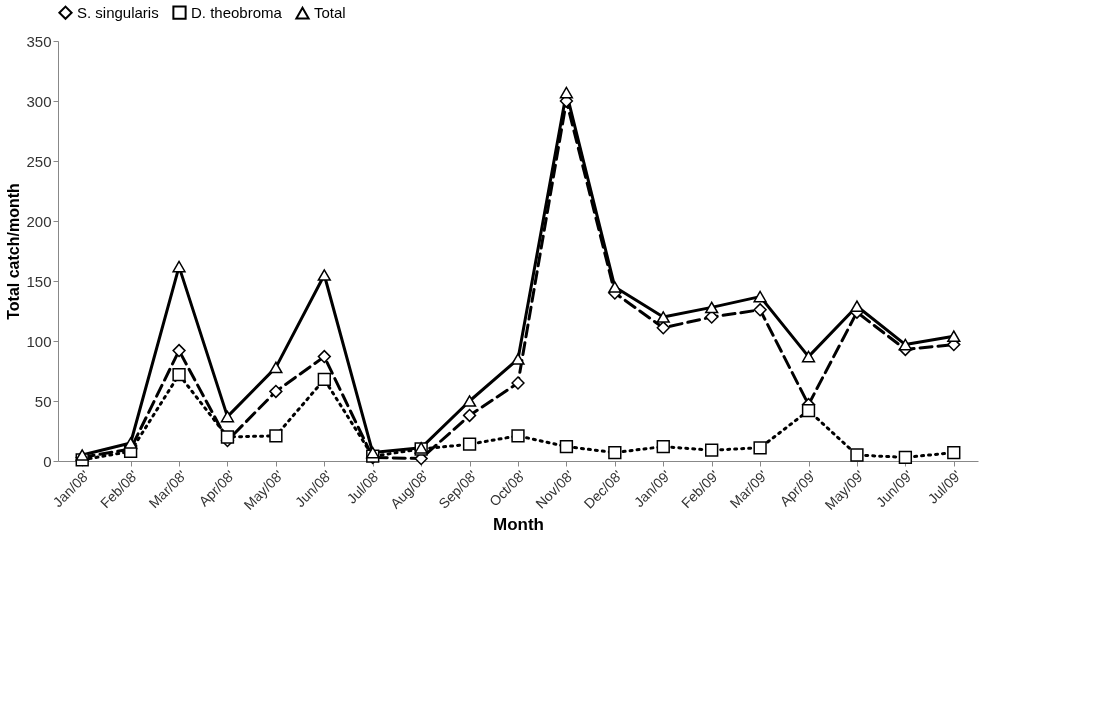 Image resolution: width=1099 pixels, height=702 pixels. Describe the element at coordinates (39, 41) in the screenshot. I see `y-tick-label: 350` at that location.